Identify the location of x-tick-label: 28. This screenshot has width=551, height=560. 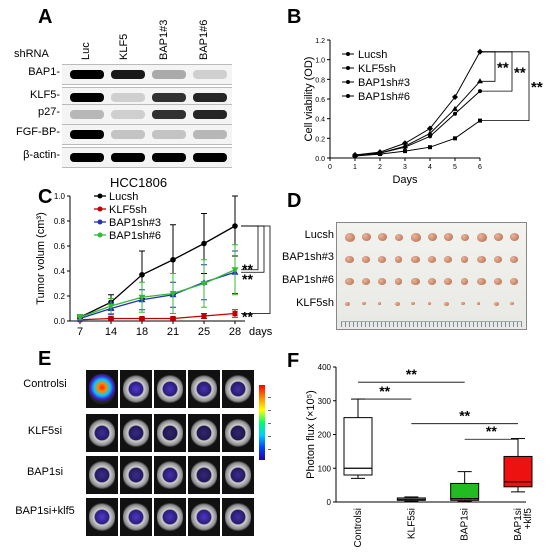
(235, 332).